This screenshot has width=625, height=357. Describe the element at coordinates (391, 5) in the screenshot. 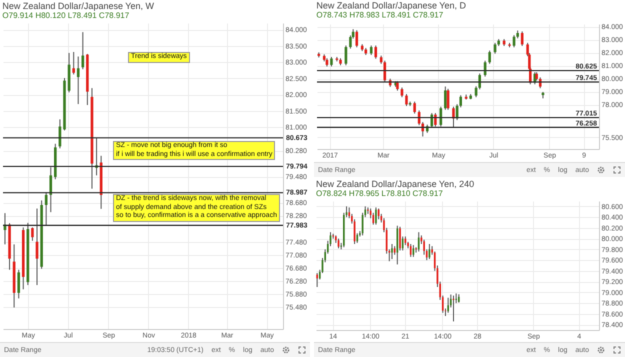

I see `chart-title: New Zealand Dollar/Japanese Yen, D` at that location.